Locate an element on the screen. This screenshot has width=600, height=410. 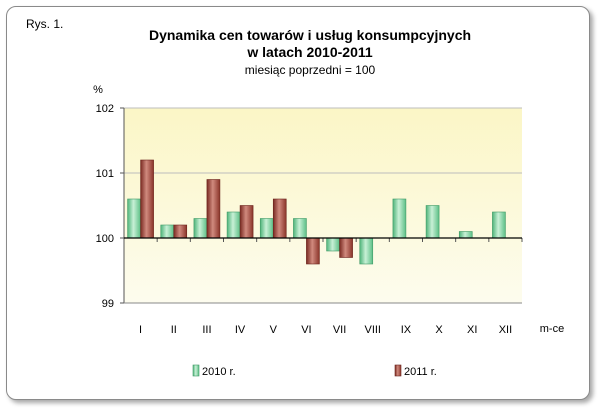
y-axis-label: % is located at coordinates (98, 90).